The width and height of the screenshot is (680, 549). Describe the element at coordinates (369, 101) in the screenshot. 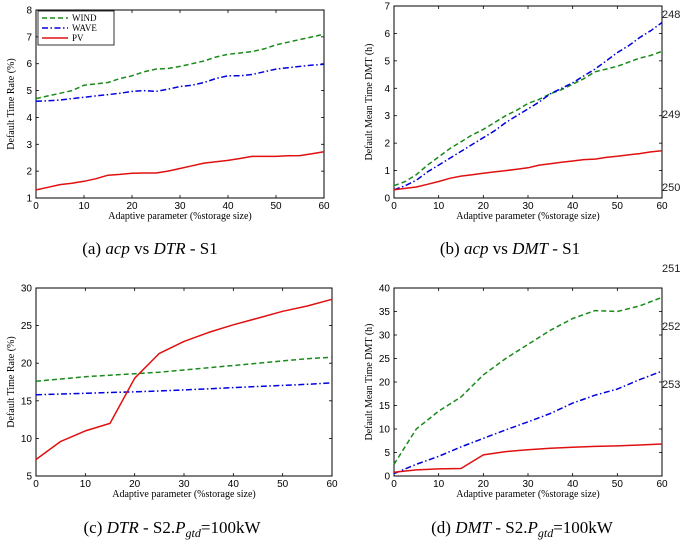

I see `y-axis-title-b: Default Mean Time DMT (h)` at that location.